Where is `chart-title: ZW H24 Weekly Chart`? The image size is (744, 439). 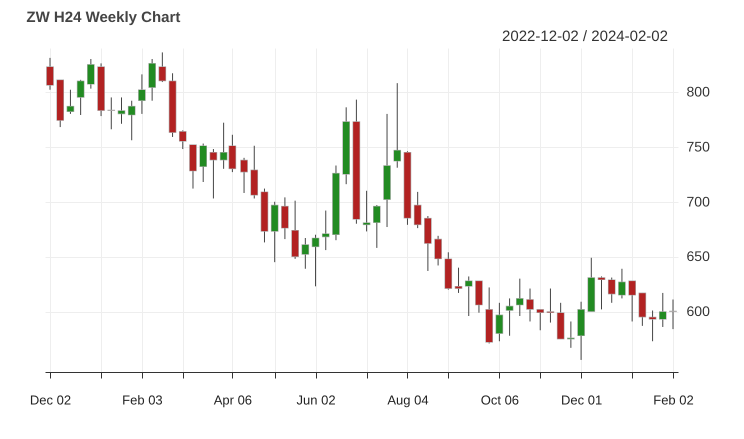 chart-title: ZW H24 Weekly Chart is located at coordinates (103, 17).